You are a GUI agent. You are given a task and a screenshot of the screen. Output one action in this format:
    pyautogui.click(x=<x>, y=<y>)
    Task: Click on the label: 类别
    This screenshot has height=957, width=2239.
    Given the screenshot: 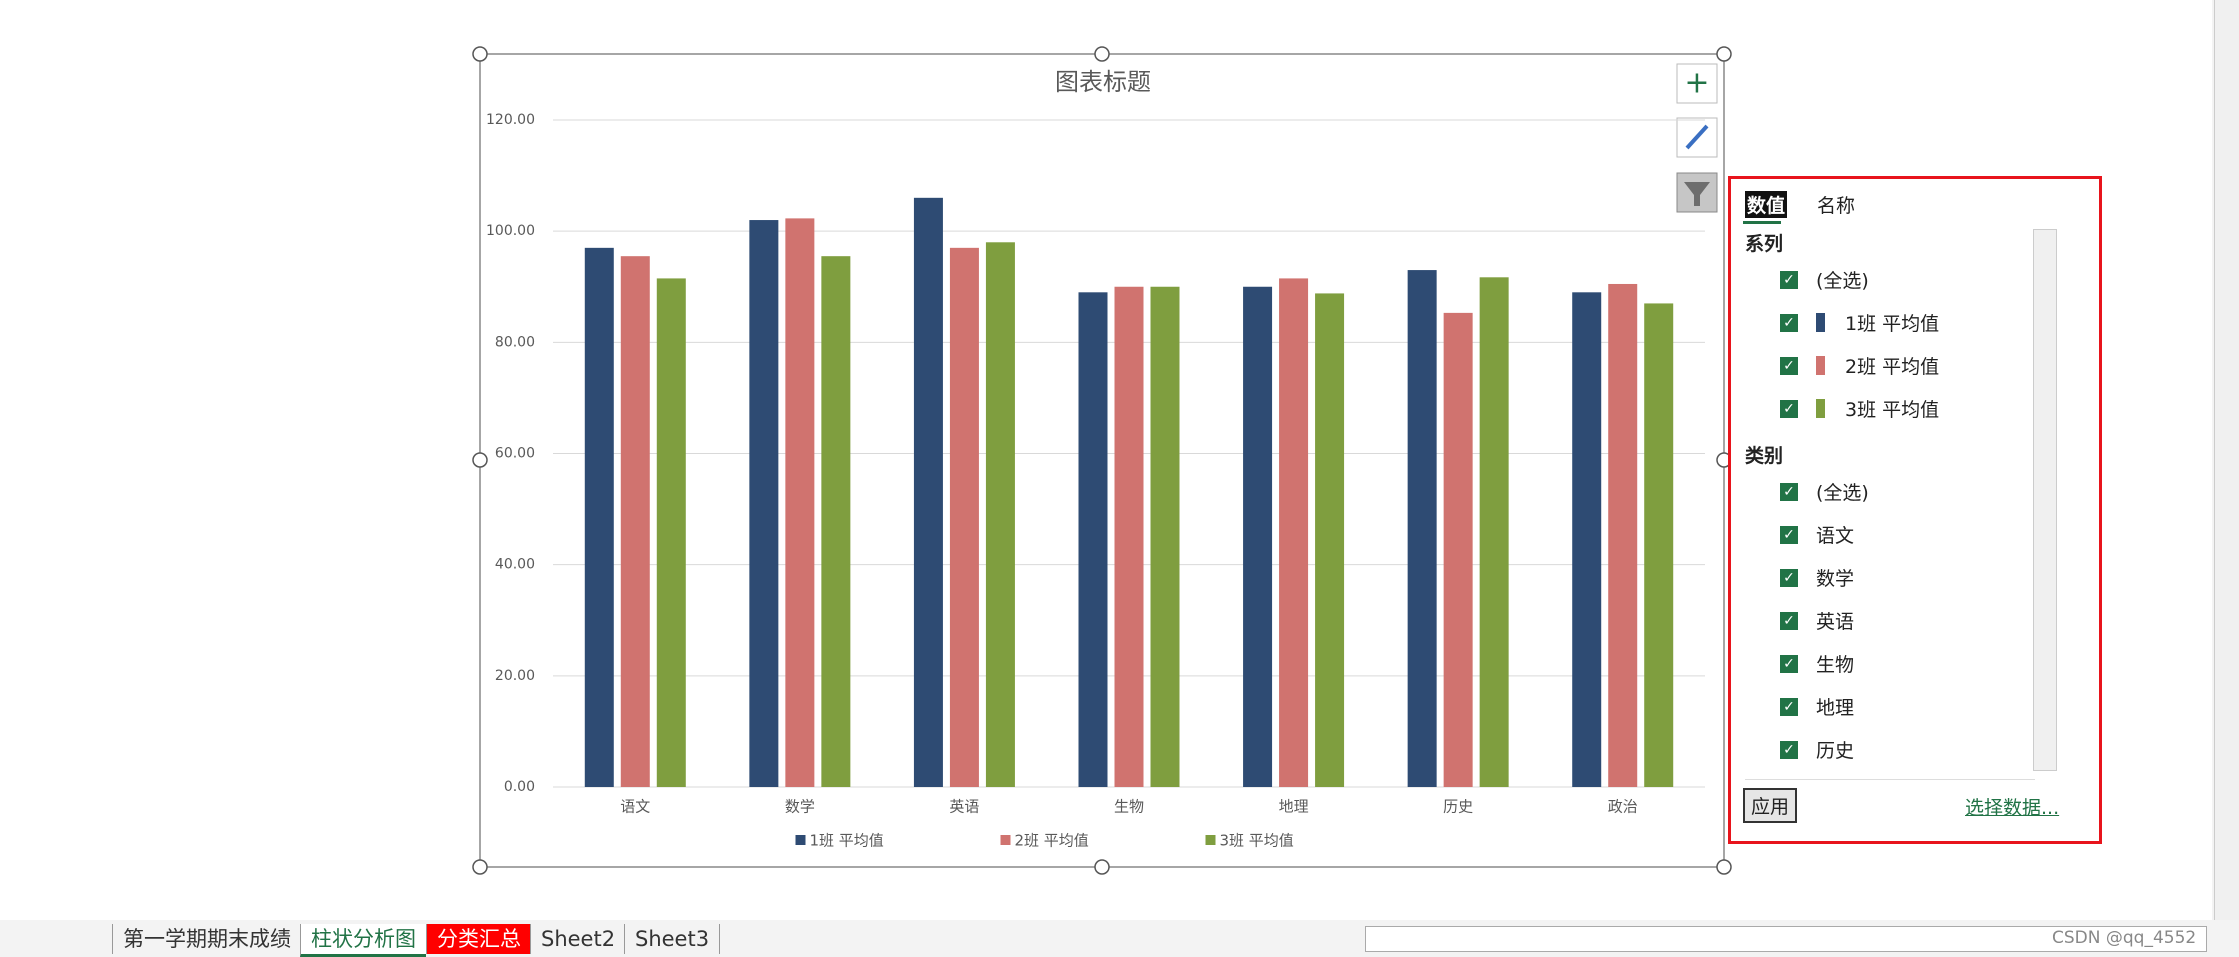 What is the action you would take?
    pyautogui.click(x=1764, y=456)
    